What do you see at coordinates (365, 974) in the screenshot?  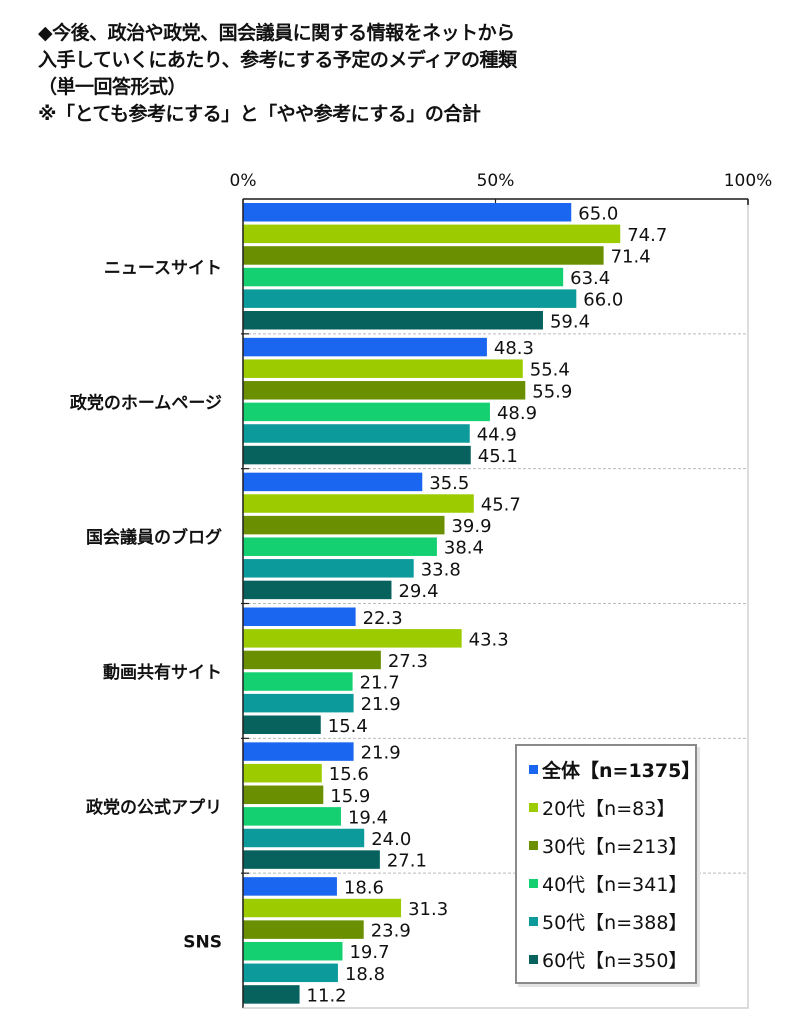 I see `data-label: 18.8` at bounding box center [365, 974].